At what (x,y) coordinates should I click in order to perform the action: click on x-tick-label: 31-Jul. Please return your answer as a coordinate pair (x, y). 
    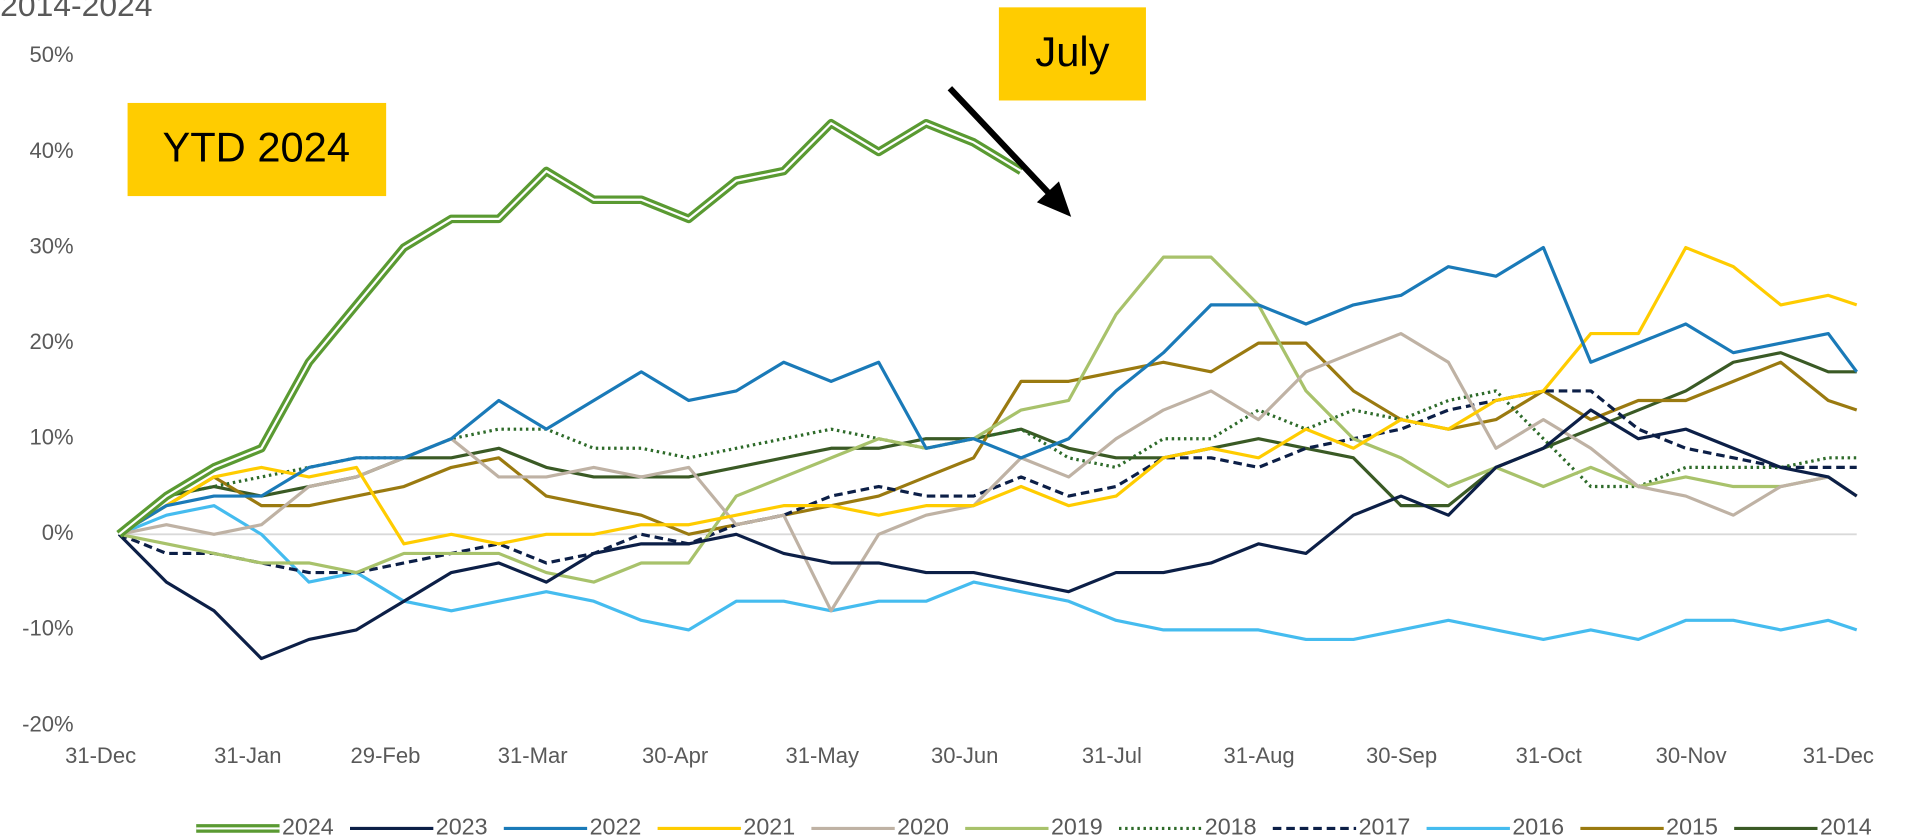
    Looking at the image, I should click on (1112, 755).